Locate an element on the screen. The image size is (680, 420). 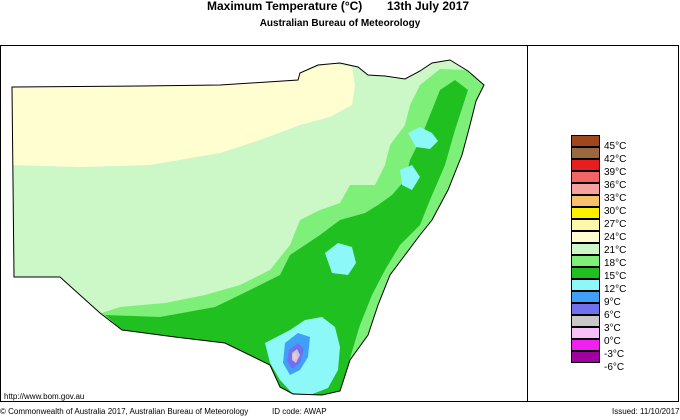
zone-9-12-central is located at coordinates (410, 177).